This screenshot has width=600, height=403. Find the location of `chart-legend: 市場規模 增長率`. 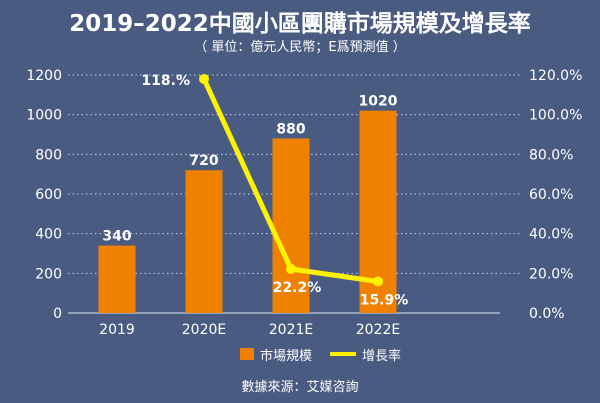

chart-legend: 市場規模 增長率 is located at coordinates (320, 354).